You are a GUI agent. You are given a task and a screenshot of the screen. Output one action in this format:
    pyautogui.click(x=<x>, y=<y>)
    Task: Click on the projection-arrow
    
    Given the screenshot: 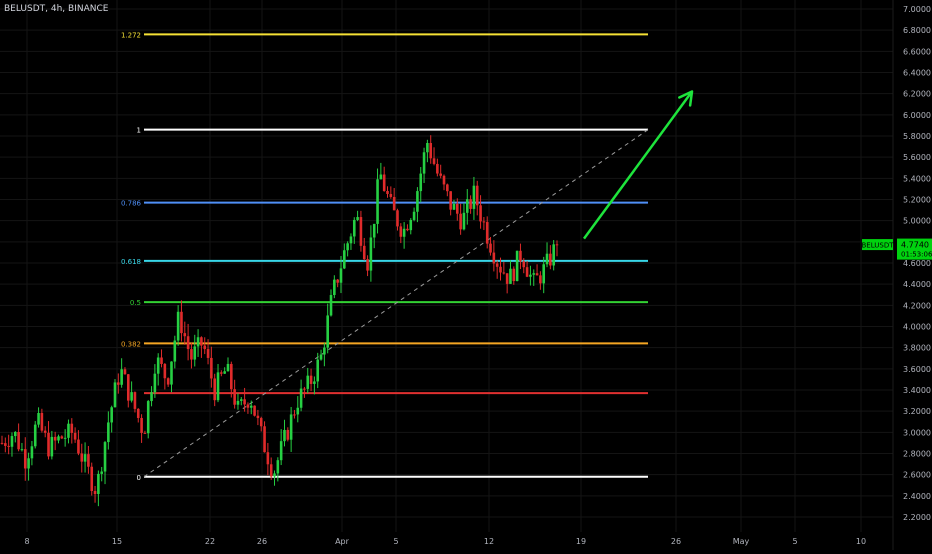 What is the action you would take?
    pyautogui.click(x=638, y=165)
    